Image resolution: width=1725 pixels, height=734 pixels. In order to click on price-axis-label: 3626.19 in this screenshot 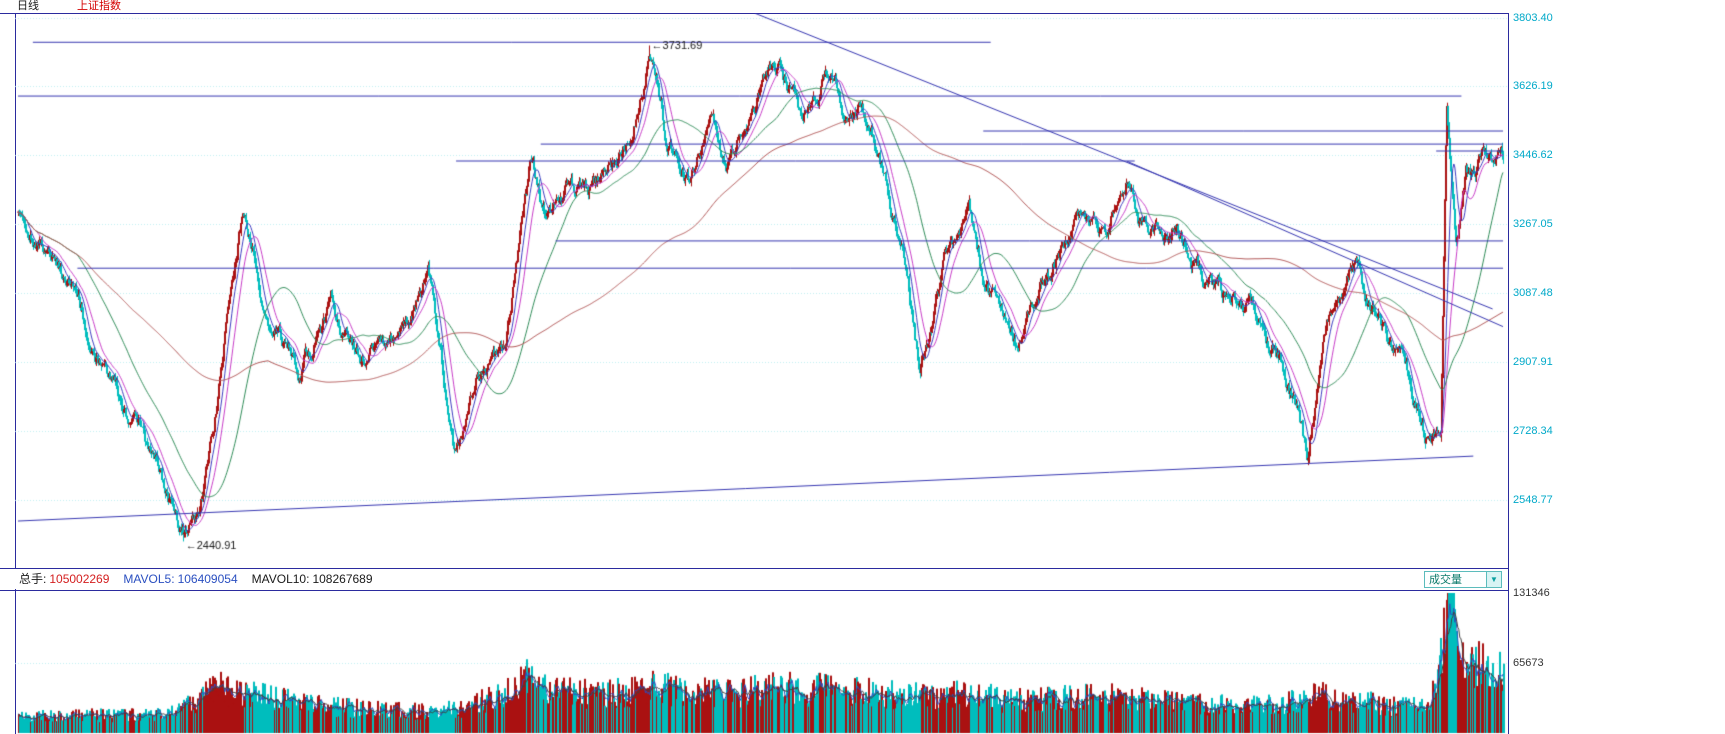, I will do `click(1533, 86)`.